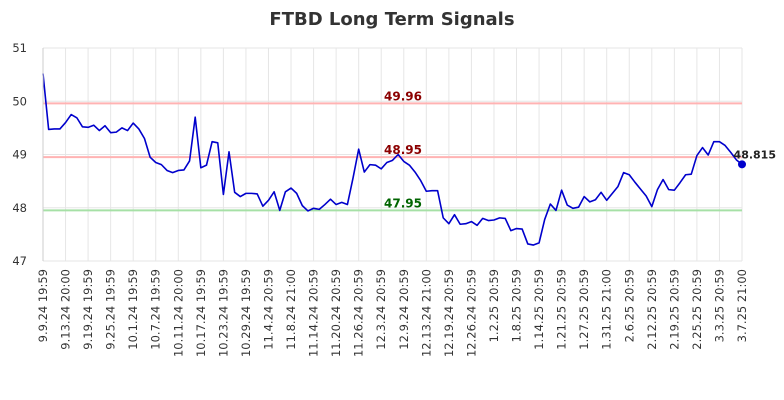 This screenshot has width=784, height=400. I want to click on y-tick-label: 50, so click(19, 101).